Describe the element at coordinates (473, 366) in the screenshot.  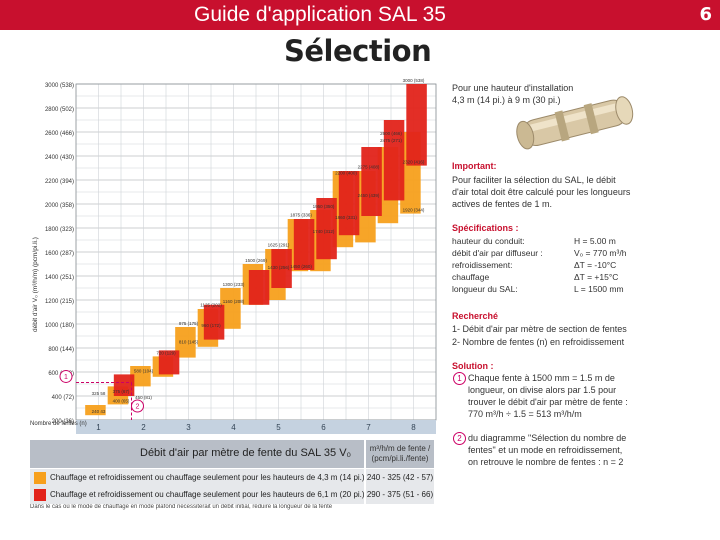
I see `solution-title: Solution :` at that location.